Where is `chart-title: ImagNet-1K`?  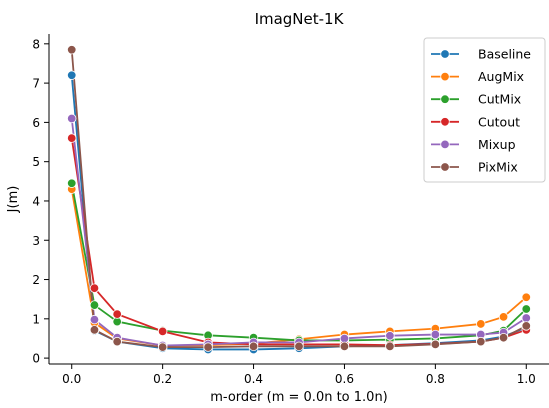
chart-title: ImagNet-1K is located at coordinates (300, 19).